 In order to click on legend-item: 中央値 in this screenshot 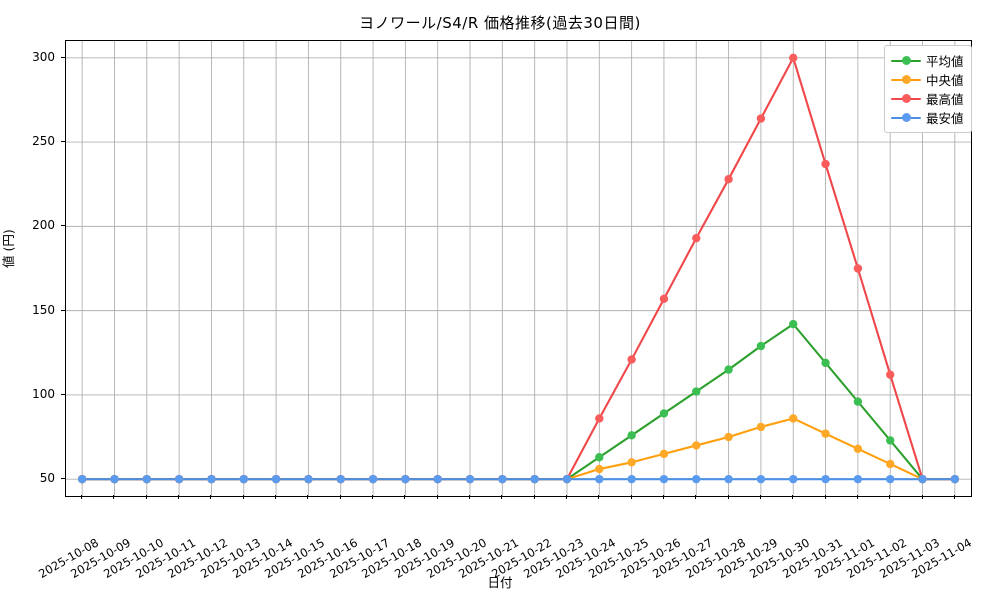, I will do `click(927, 79)`.